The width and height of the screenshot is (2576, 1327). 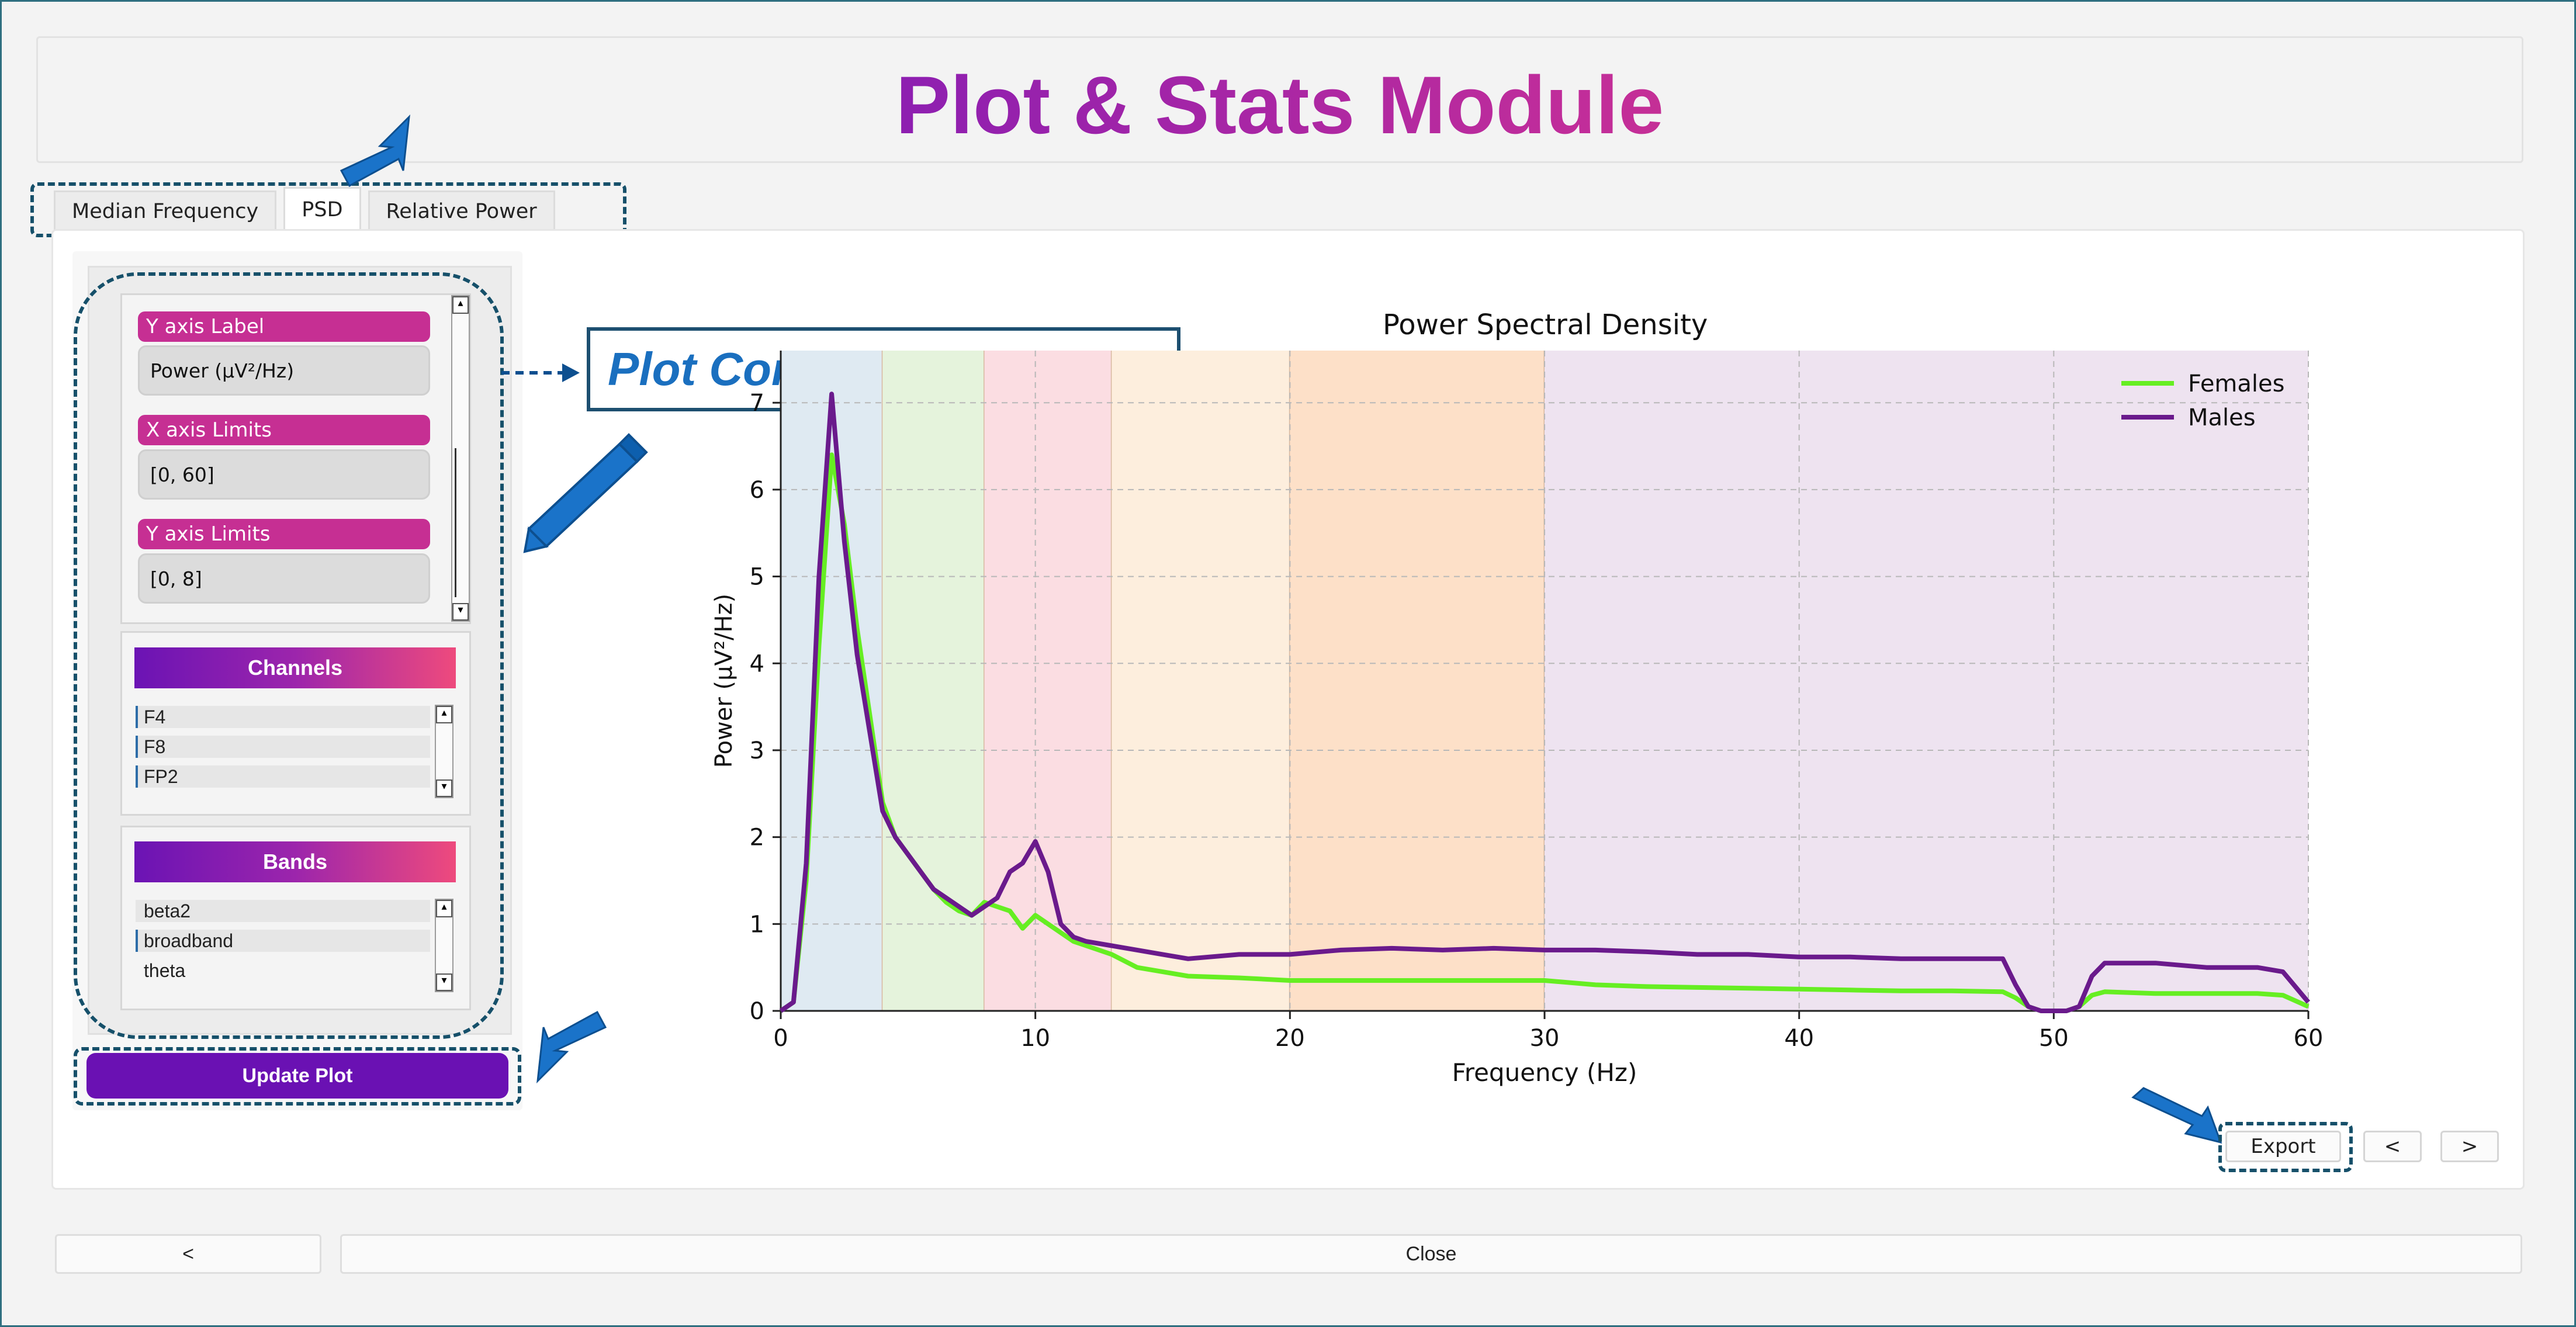 I want to click on x-tick-label: 40, so click(x=1799, y=1038).